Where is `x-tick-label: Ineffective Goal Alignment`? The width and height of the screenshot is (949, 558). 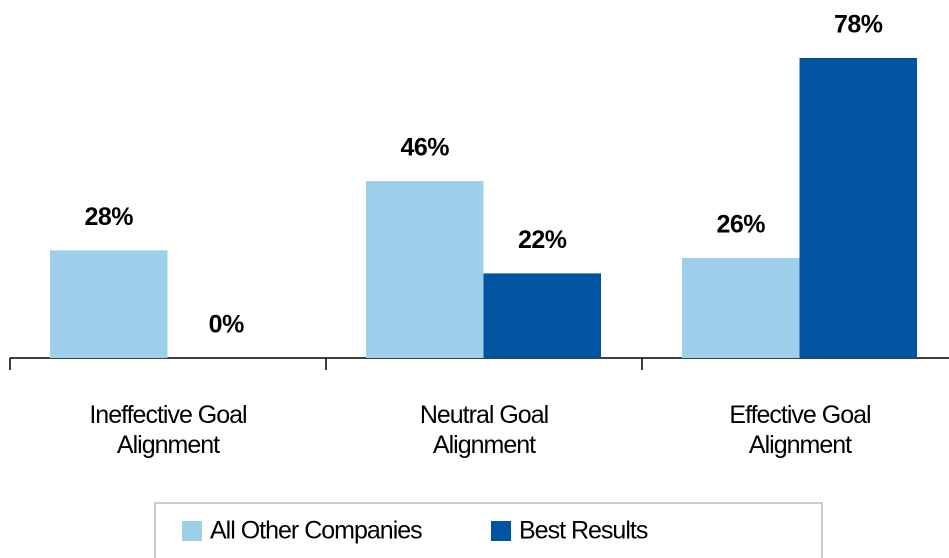 x-tick-label: Ineffective Goal Alignment is located at coordinates (168, 430).